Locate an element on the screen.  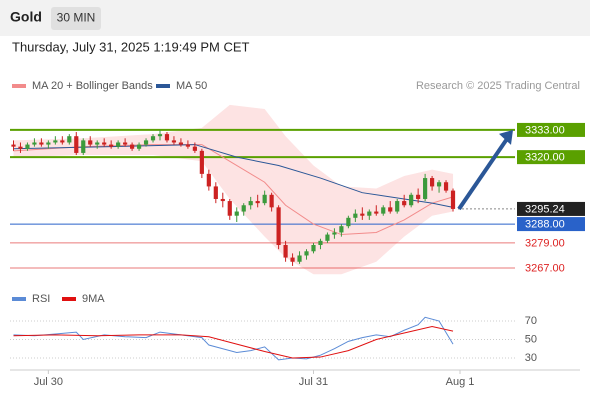
interval-label: 30 MIN is located at coordinates (76, 18).